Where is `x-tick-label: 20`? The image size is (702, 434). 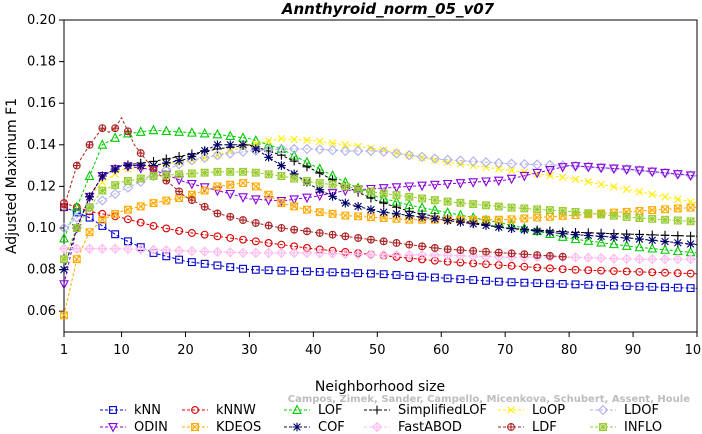
x-tick-label: 20 is located at coordinates (185, 350).